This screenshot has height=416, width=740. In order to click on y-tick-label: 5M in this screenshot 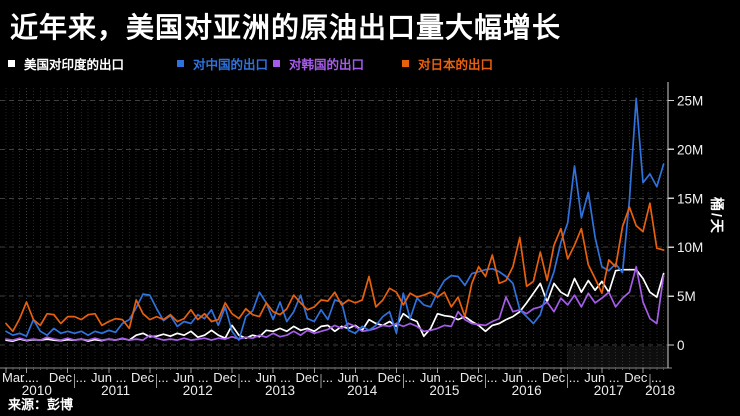, I will do `click(686, 296)`.